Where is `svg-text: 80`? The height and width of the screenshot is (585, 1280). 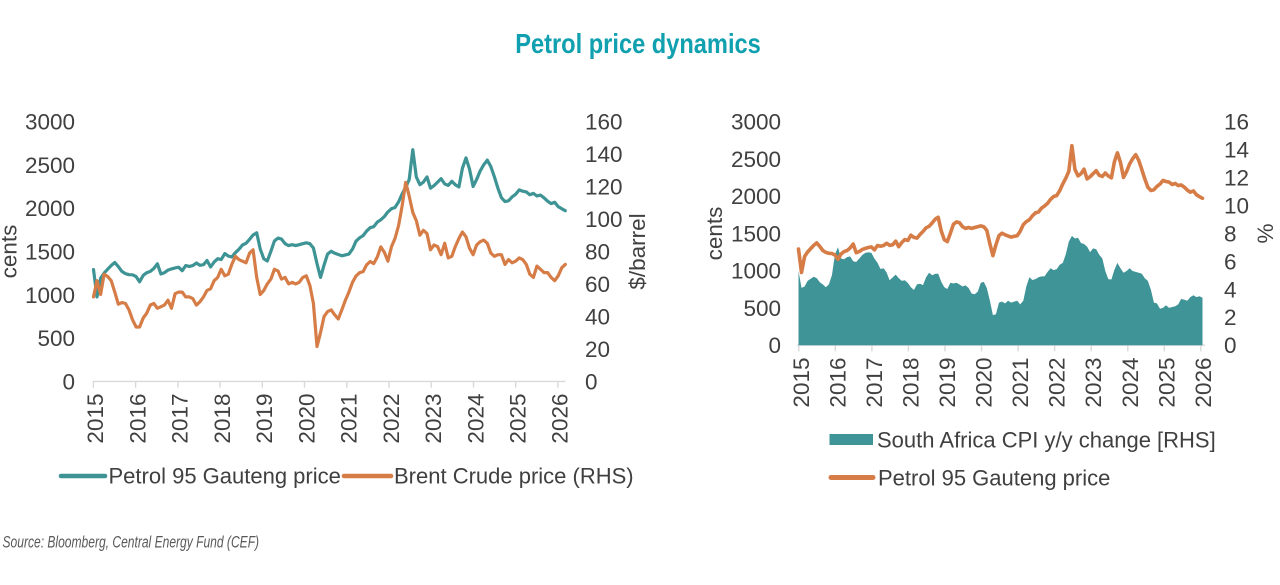
svg-text: 80 is located at coordinates (597, 251).